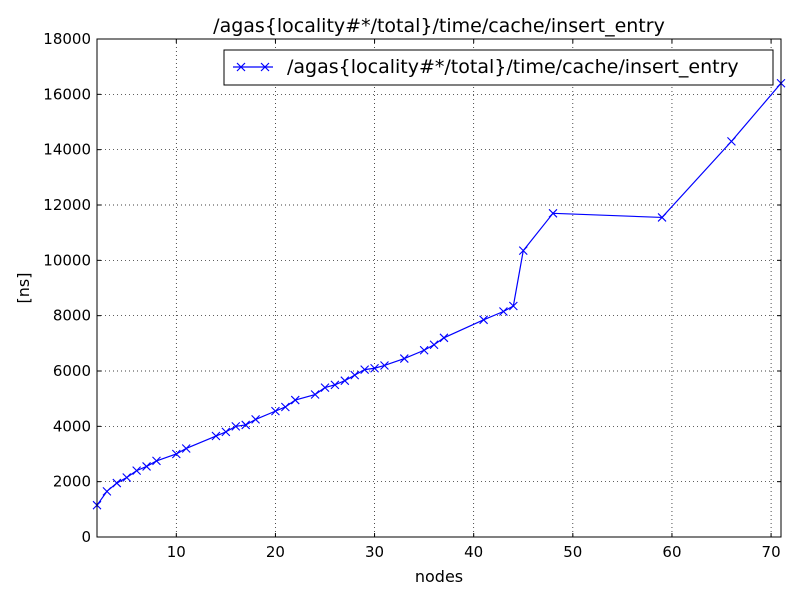 This screenshot has width=800, height=605. I want to click on legend-marker-swatch, so click(253, 67).